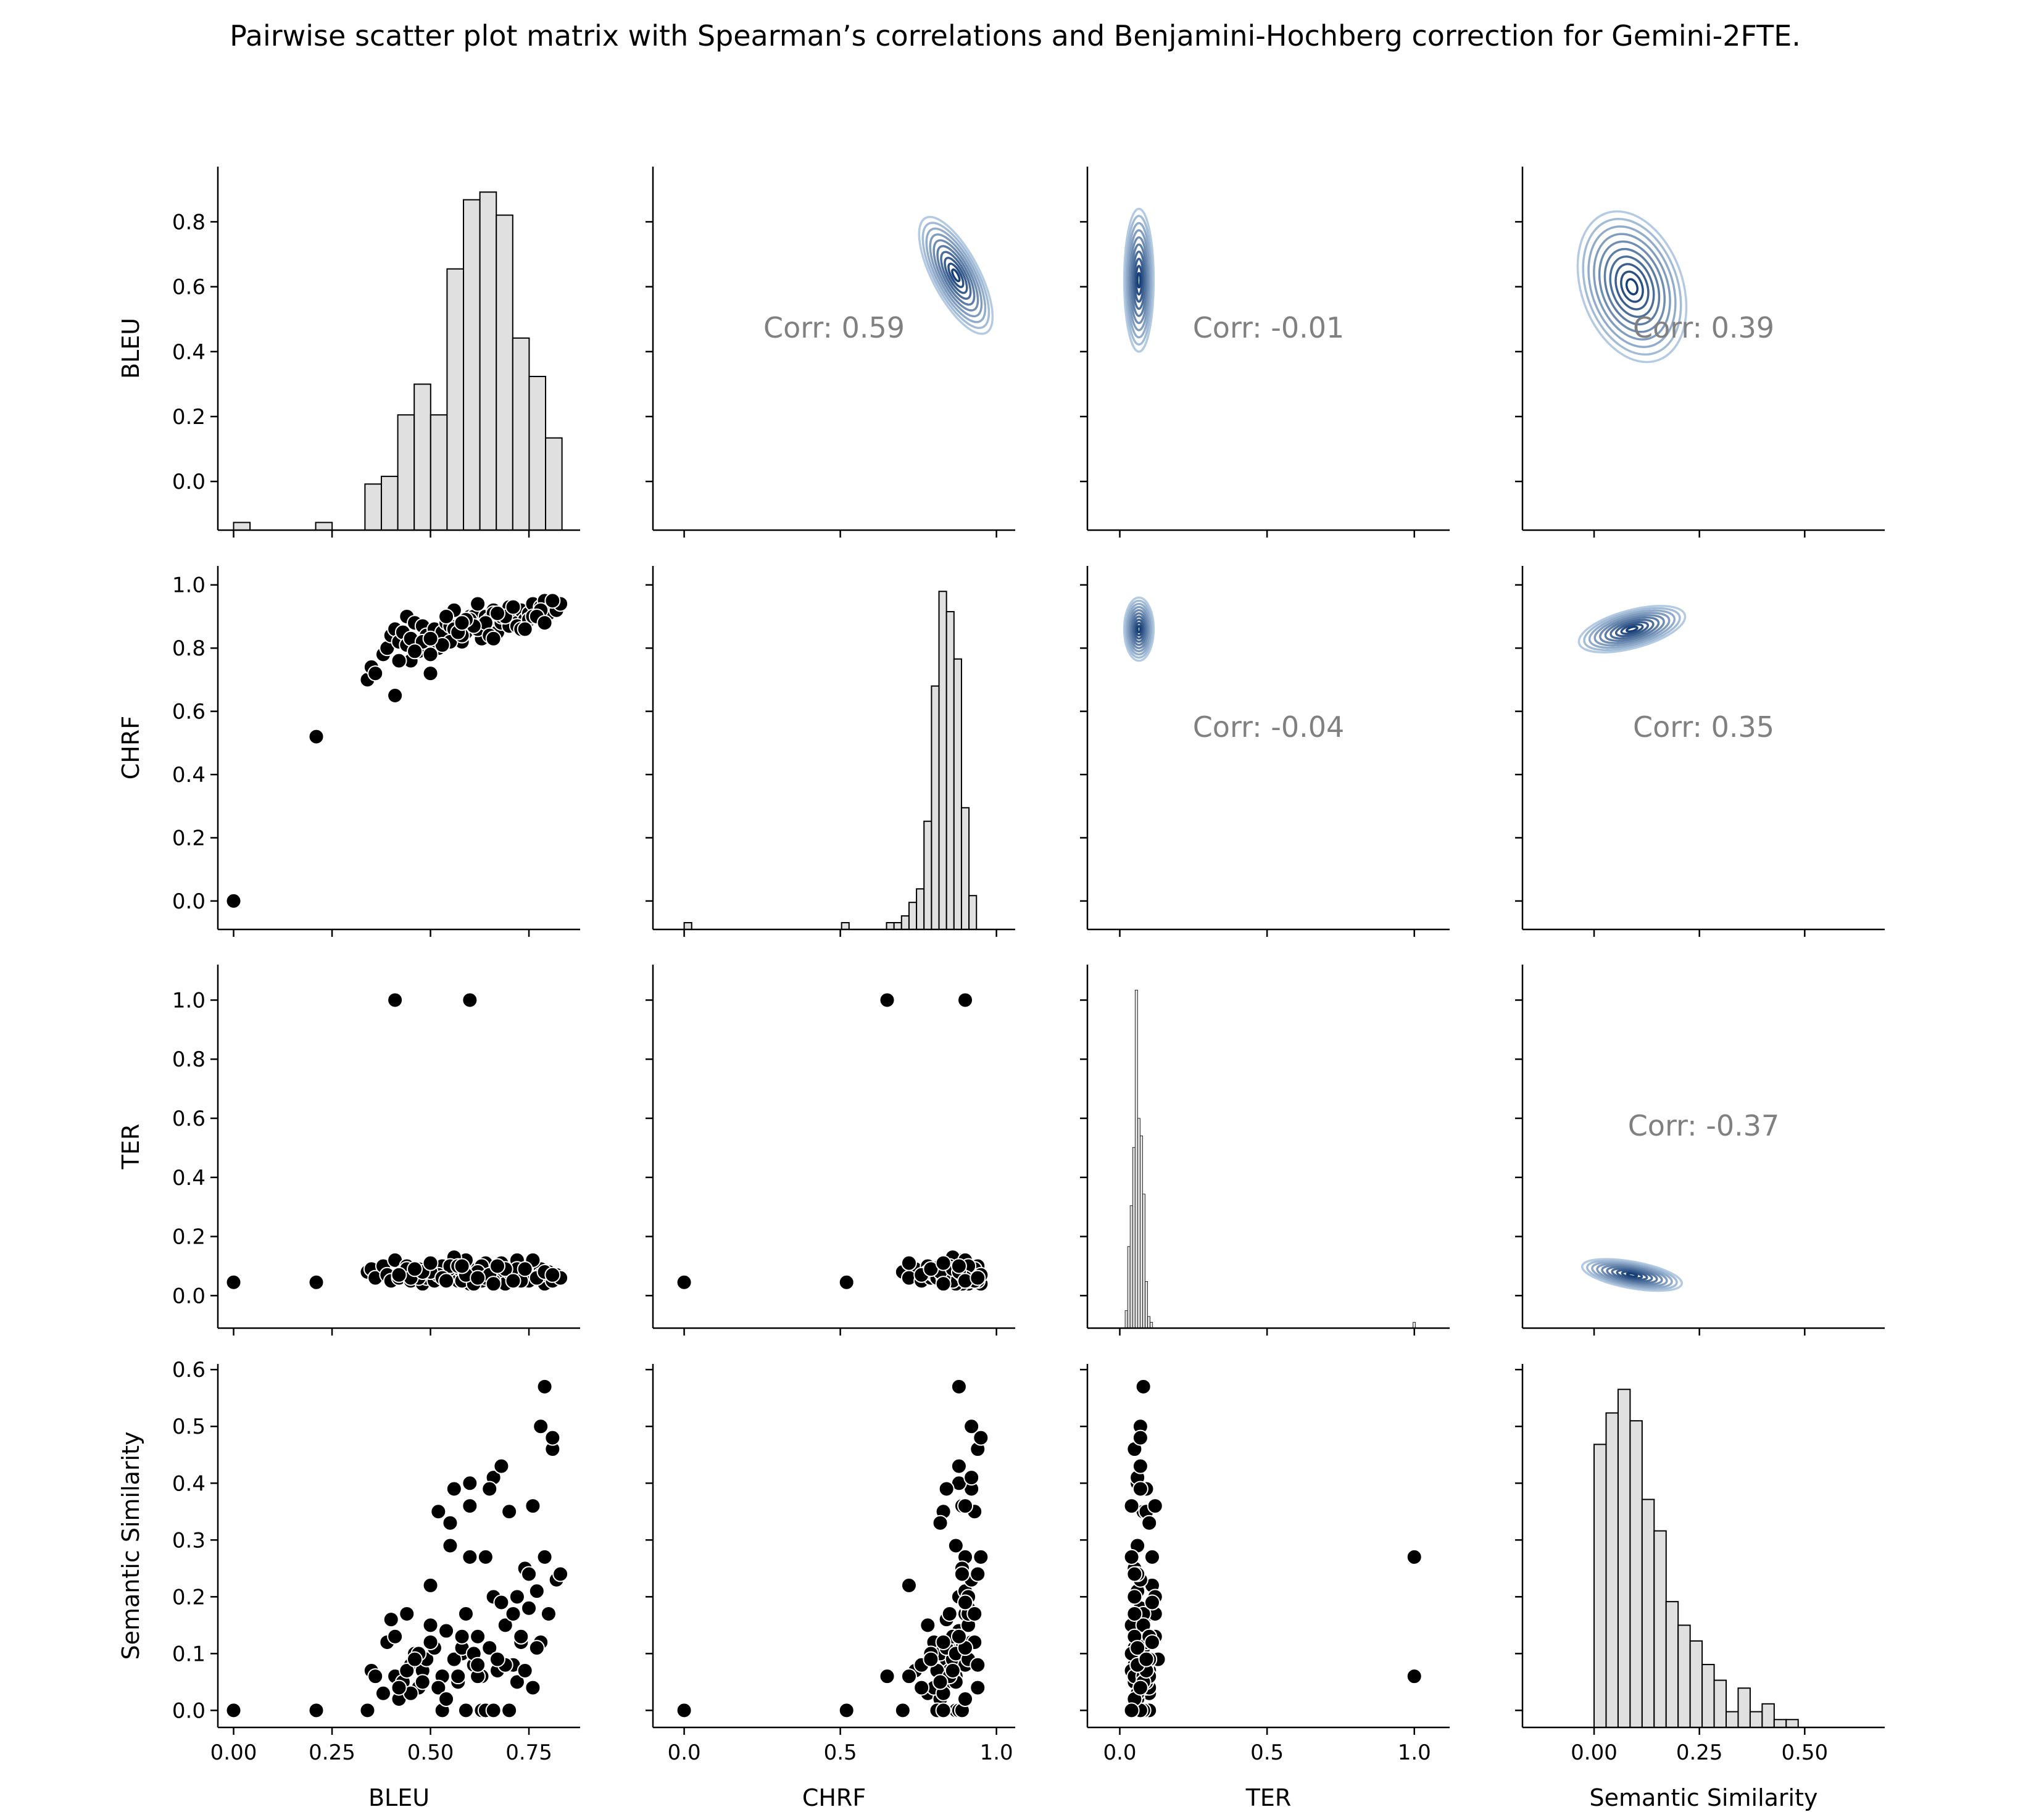 This screenshot has width=2031, height=1820. Describe the element at coordinates (1269, 1797) in the screenshot. I see `x-axis-label: TER` at that location.